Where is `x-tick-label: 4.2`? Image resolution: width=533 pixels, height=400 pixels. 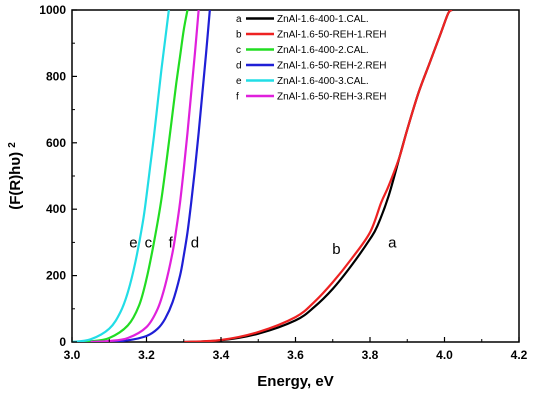 x-tick-label: 4.2 is located at coordinates (519, 355).